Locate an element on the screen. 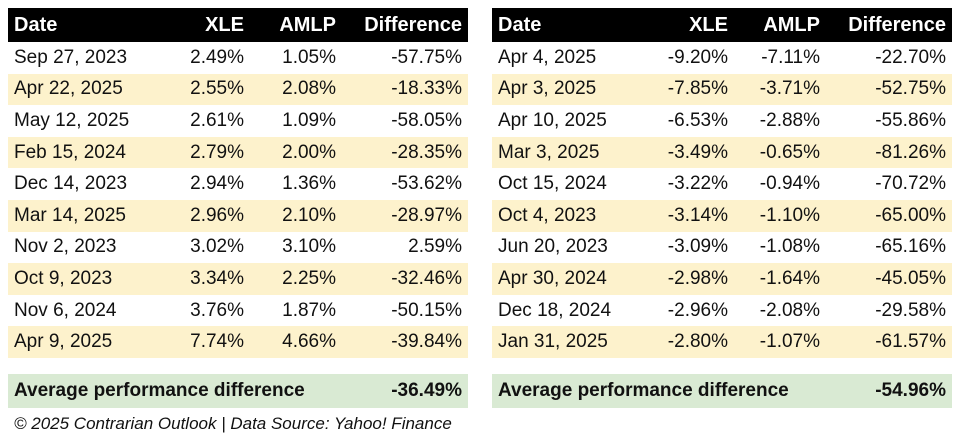 The image size is (959, 446). cell-xle: 7.74% is located at coordinates (204, 342).